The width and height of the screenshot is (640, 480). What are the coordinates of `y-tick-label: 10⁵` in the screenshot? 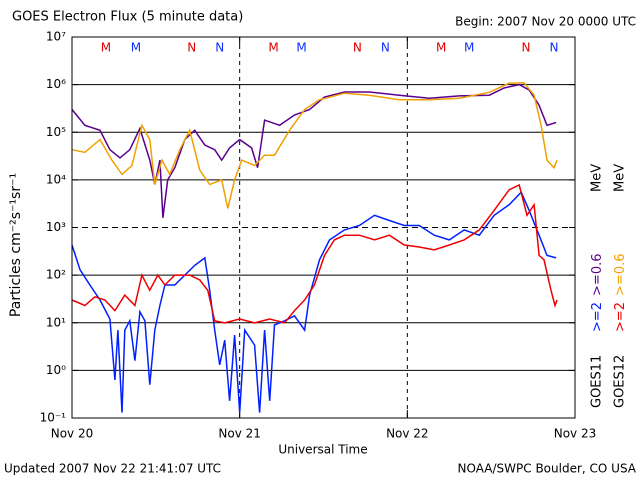 It's located at (56, 132).